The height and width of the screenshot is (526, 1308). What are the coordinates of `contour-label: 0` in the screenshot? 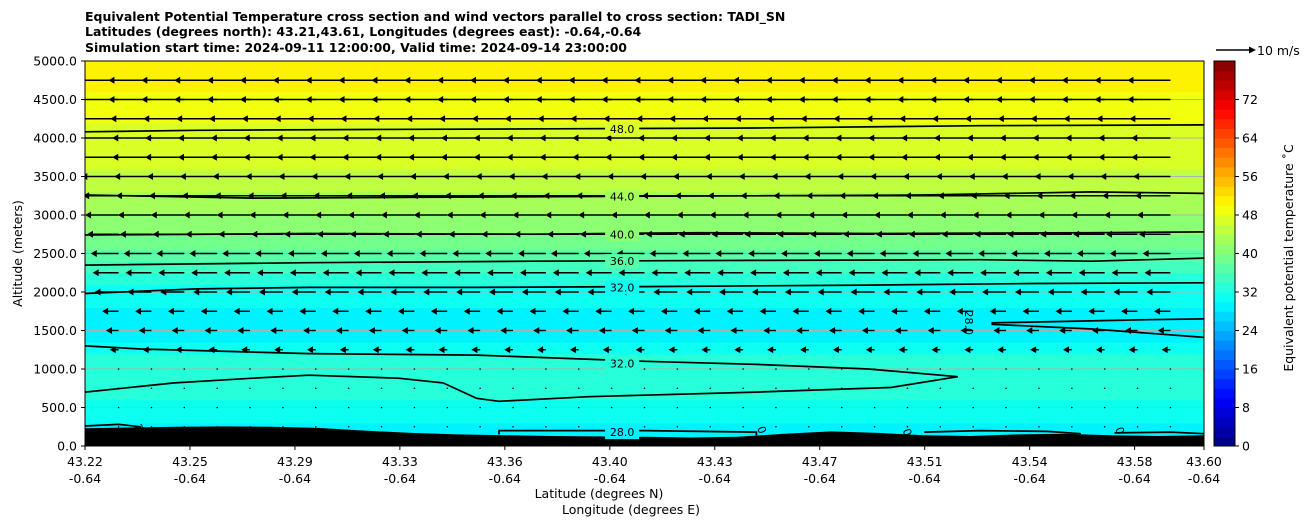 It's located at (1119, 430).